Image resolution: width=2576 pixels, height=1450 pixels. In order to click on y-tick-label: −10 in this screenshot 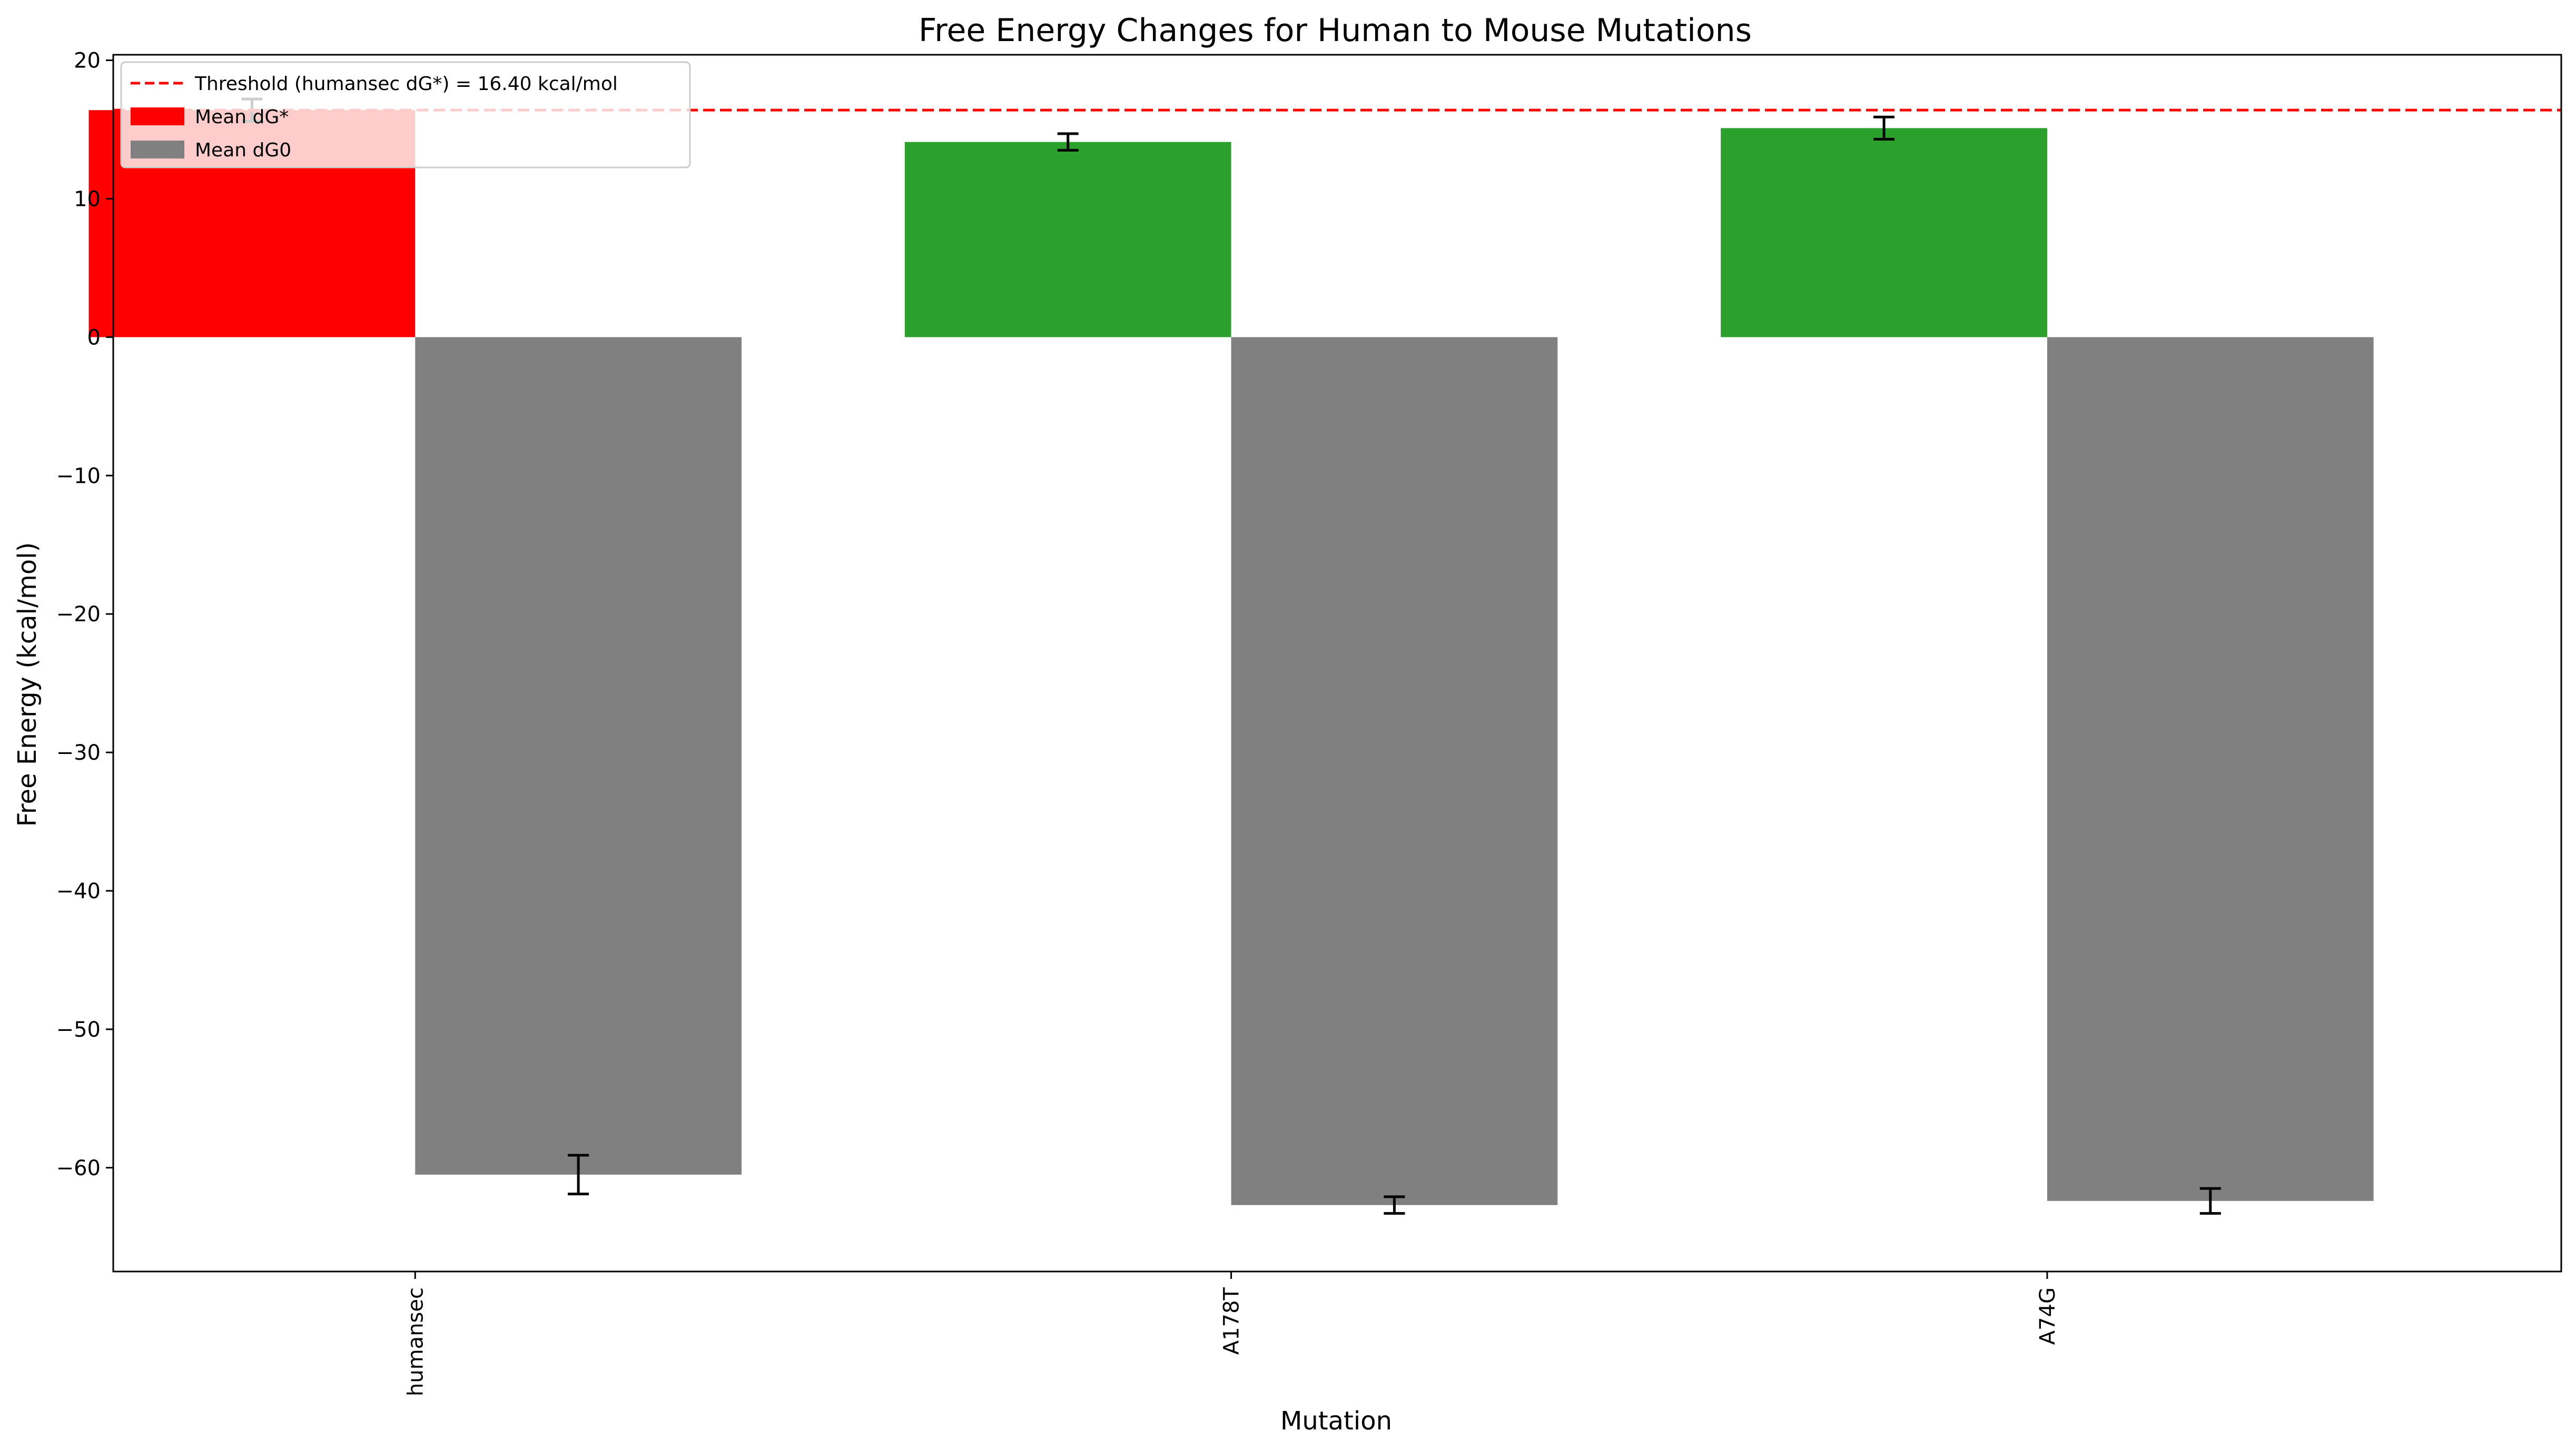, I will do `click(78, 476)`.